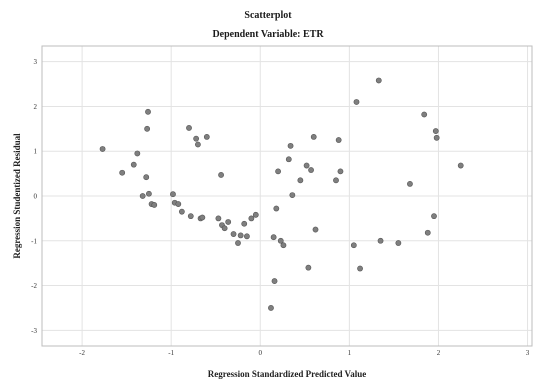 The image size is (536, 382). I want to click on chart-title: Scatterplot, so click(268, 15).